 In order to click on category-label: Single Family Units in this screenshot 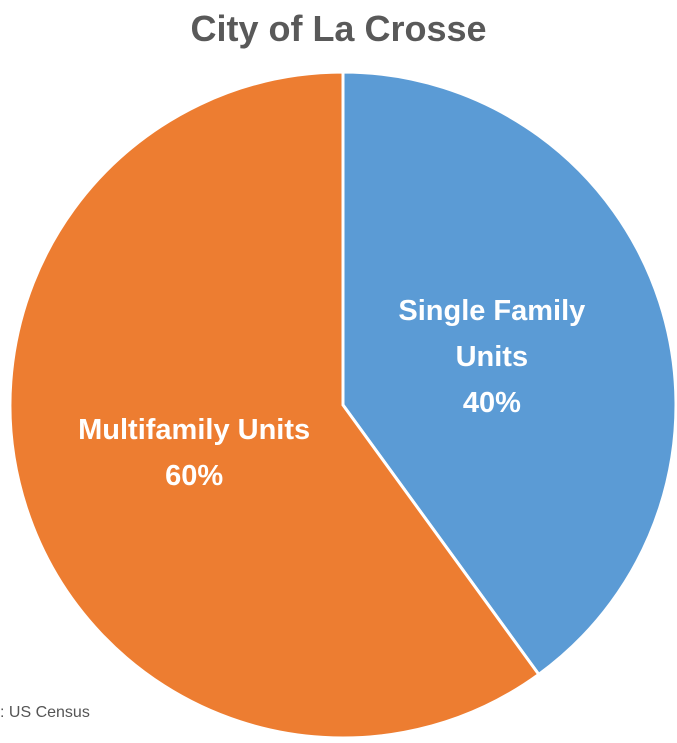, I will do `click(492, 333)`.